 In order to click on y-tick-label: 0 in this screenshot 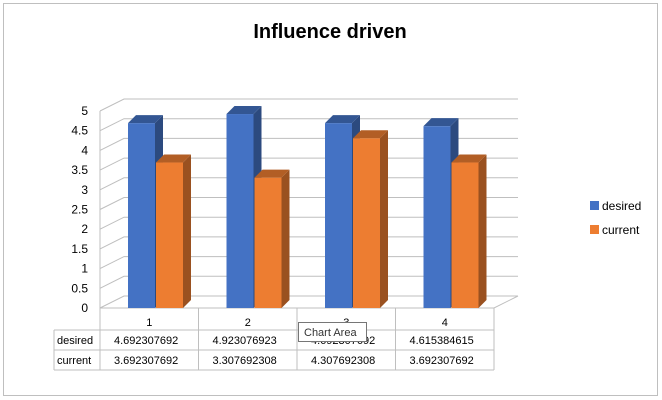, I will do `click(84, 308)`.